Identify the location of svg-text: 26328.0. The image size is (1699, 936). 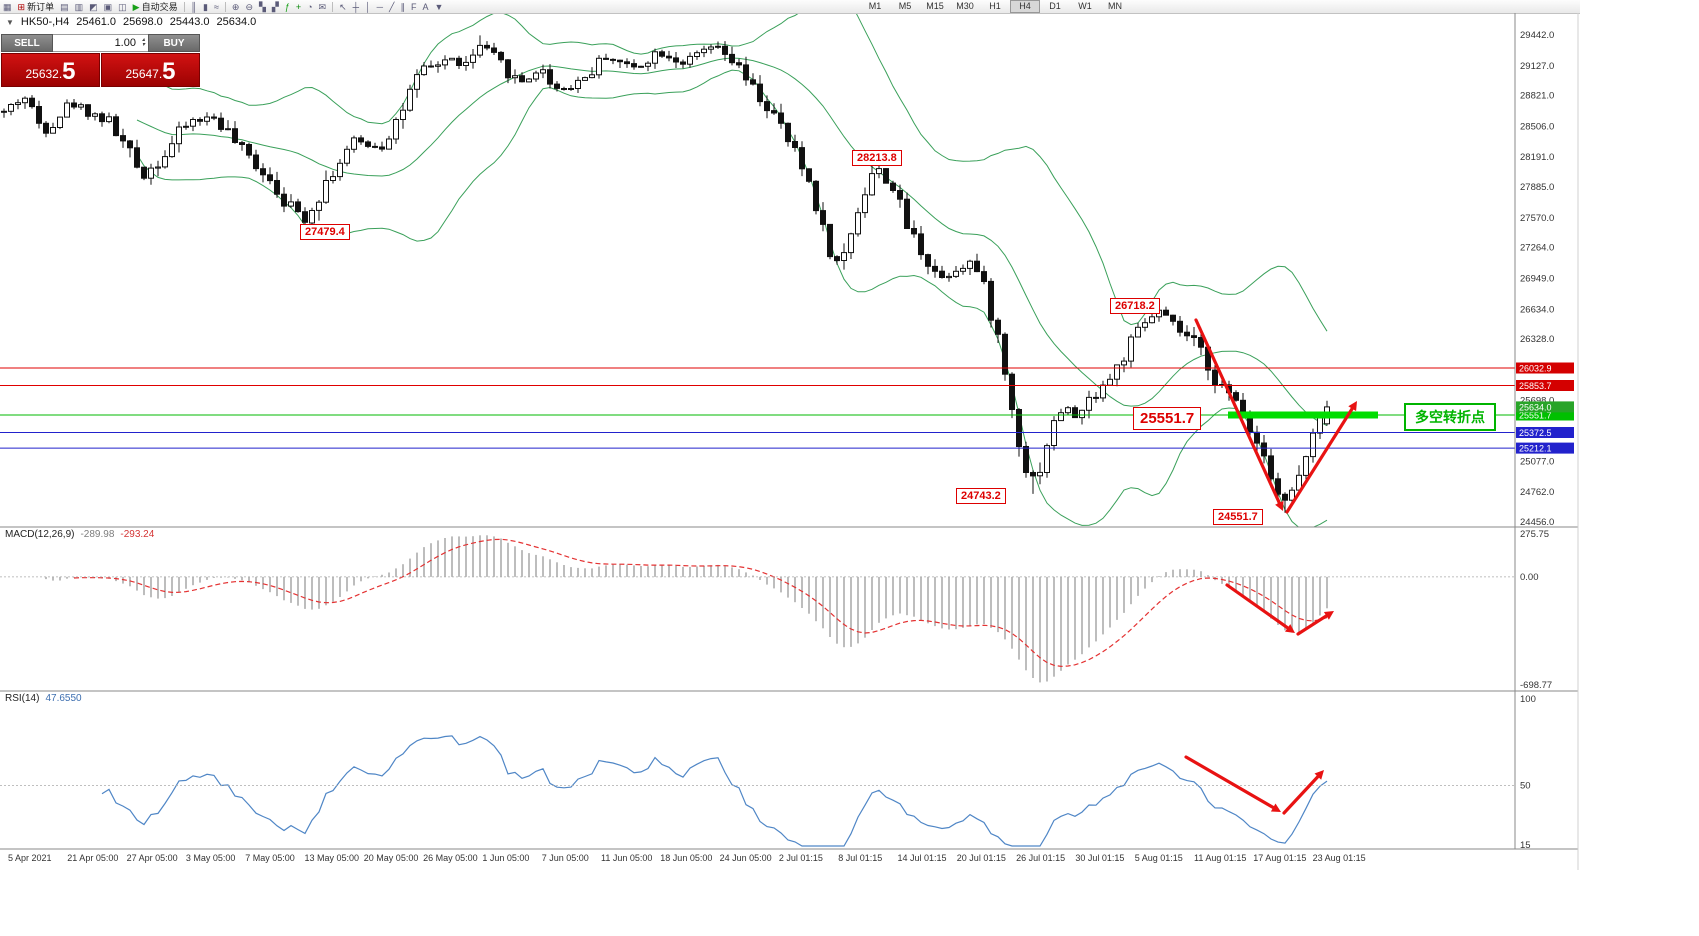
(1537, 339).